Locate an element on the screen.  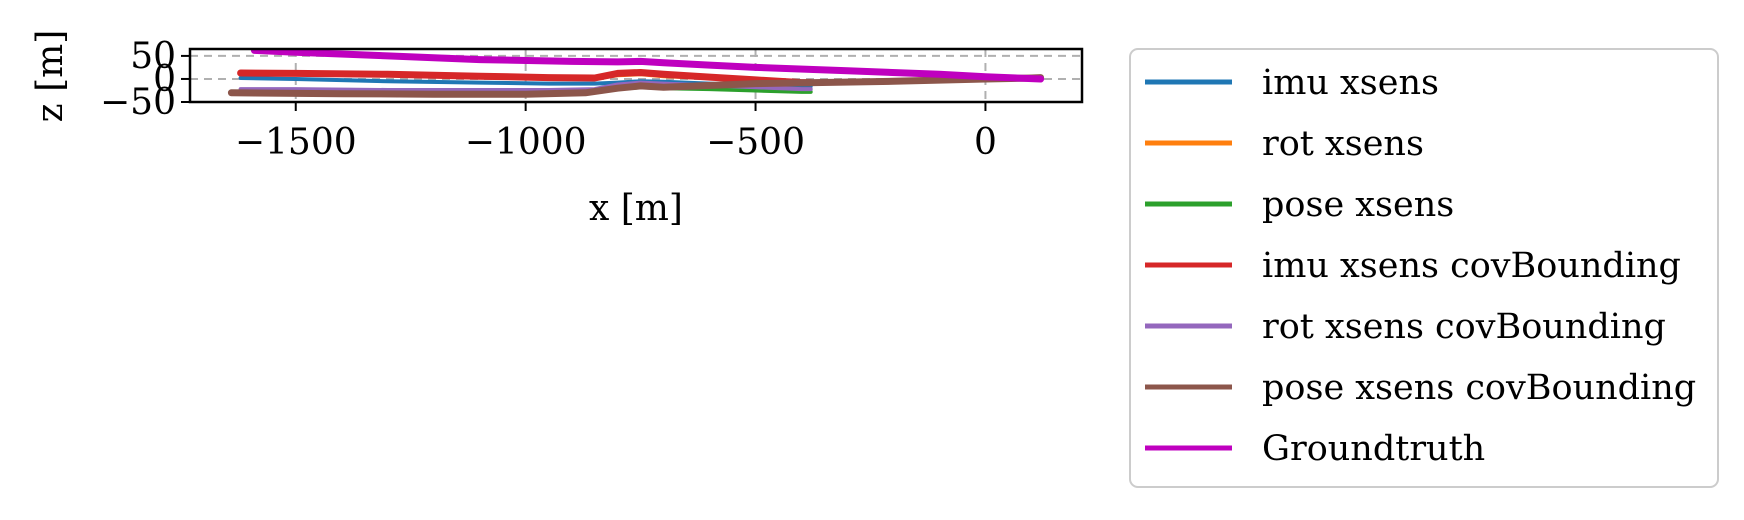
legend-label: pose xsens is located at coordinates (1358, 205).